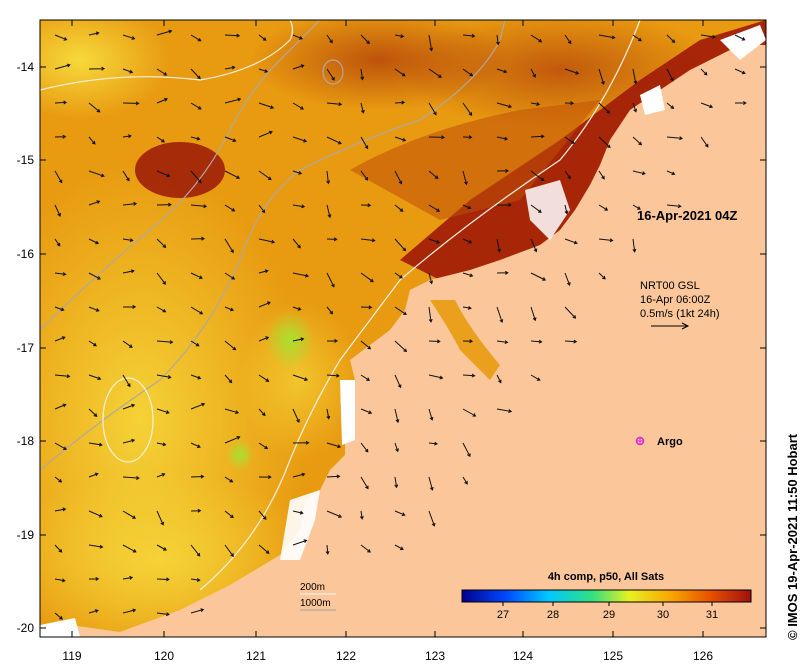 Image resolution: width=809 pixels, height=672 pixels. Describe the element at coordinates (26, 254) in the screenshot. I see `y-tick-label: -16` at that location.